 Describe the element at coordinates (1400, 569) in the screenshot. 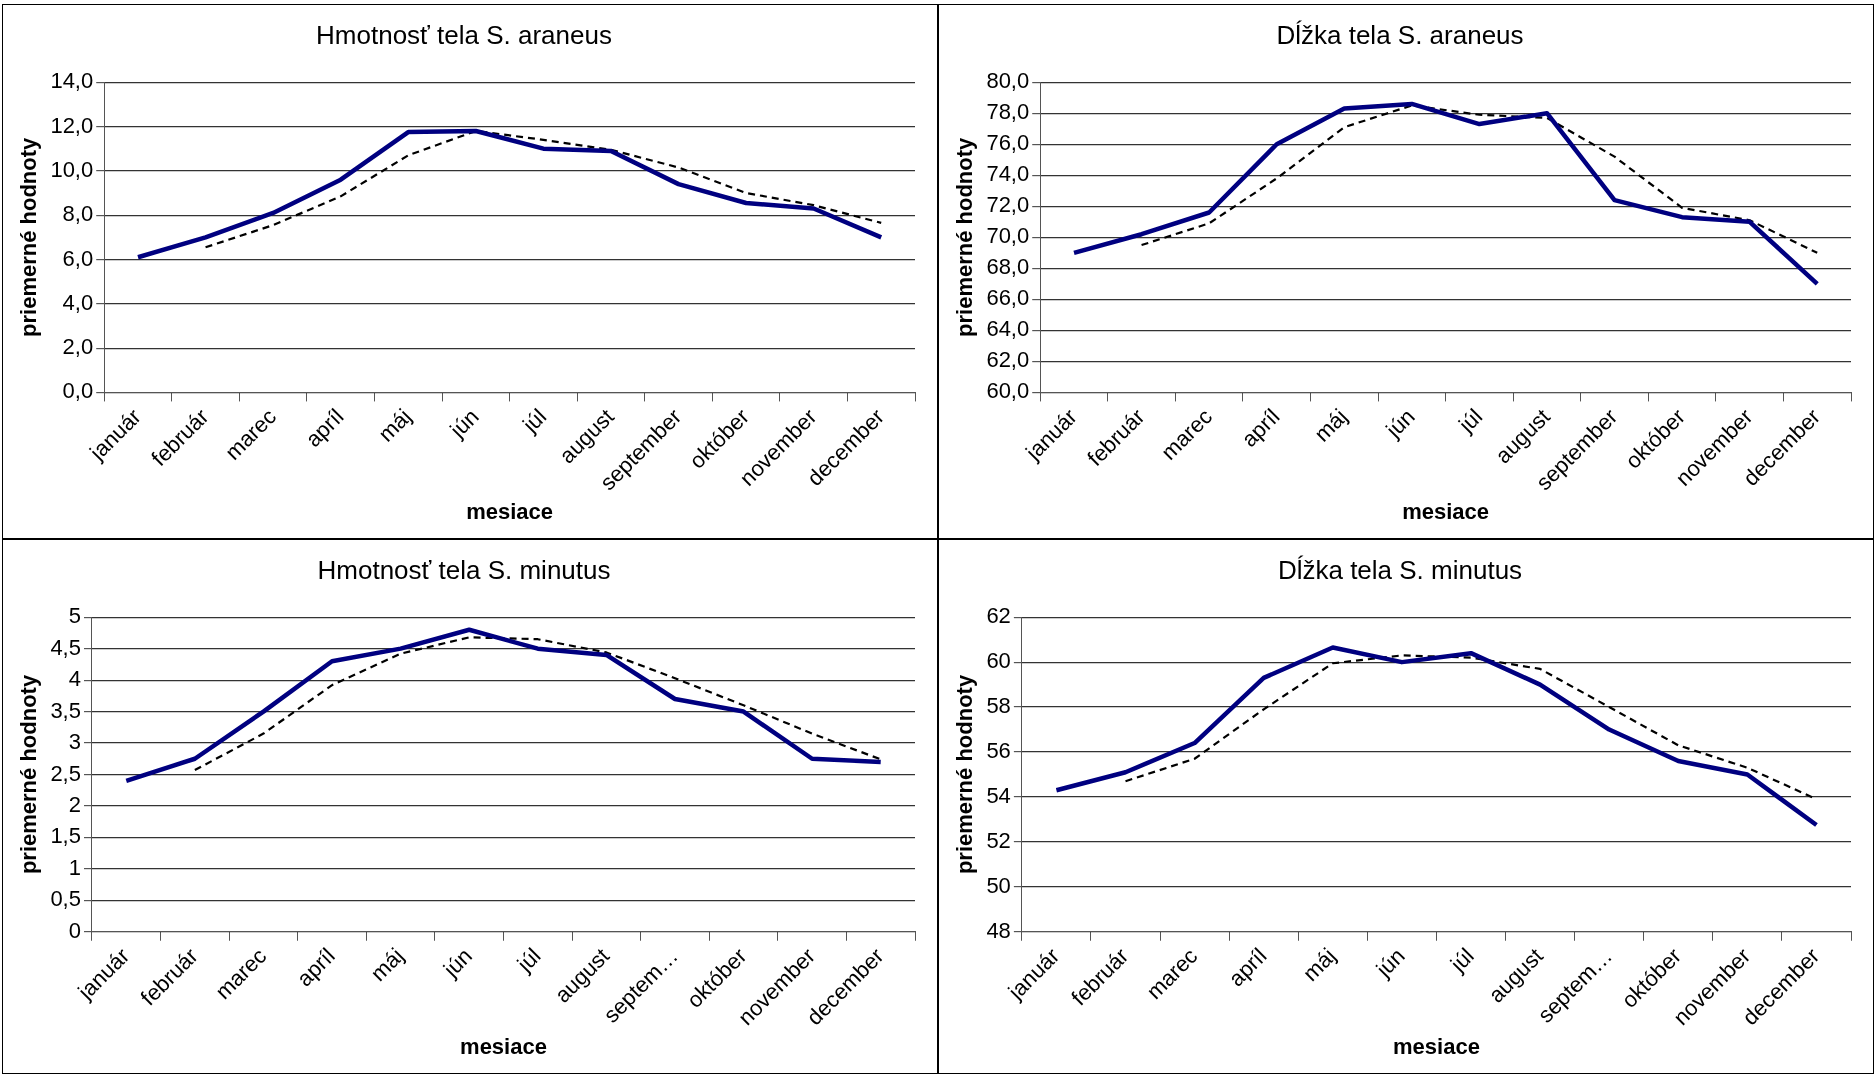

I see `chart-title: Dĺžka tela S. minutus` at that location.